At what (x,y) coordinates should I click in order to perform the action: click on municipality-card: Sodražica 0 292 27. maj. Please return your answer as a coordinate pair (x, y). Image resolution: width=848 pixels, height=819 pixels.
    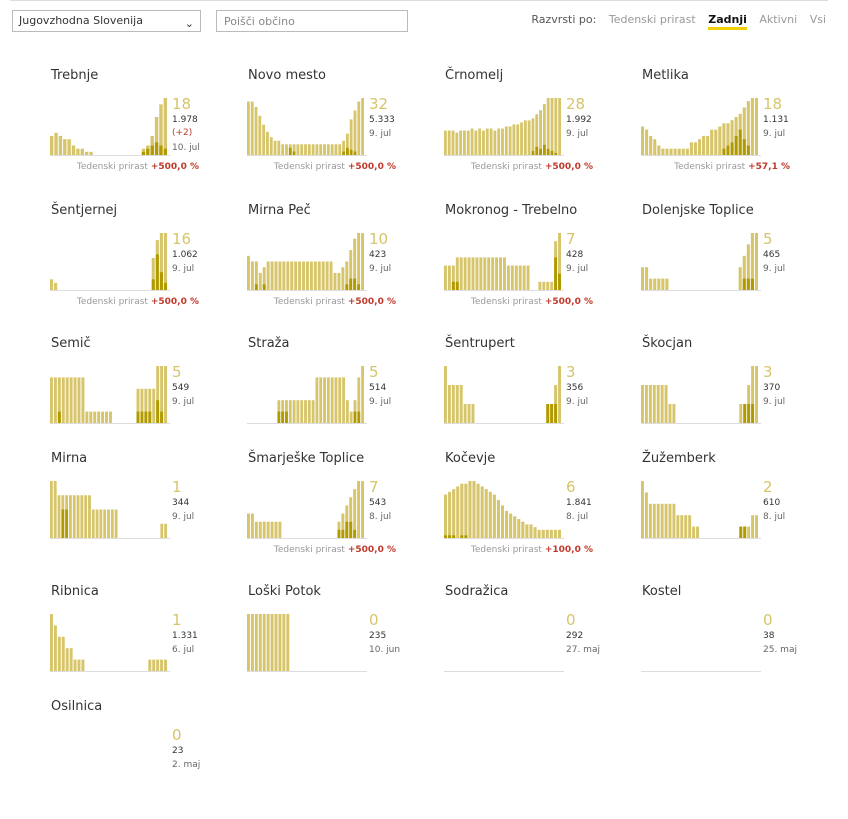
    Looking at the image, I should click on (534, 644).